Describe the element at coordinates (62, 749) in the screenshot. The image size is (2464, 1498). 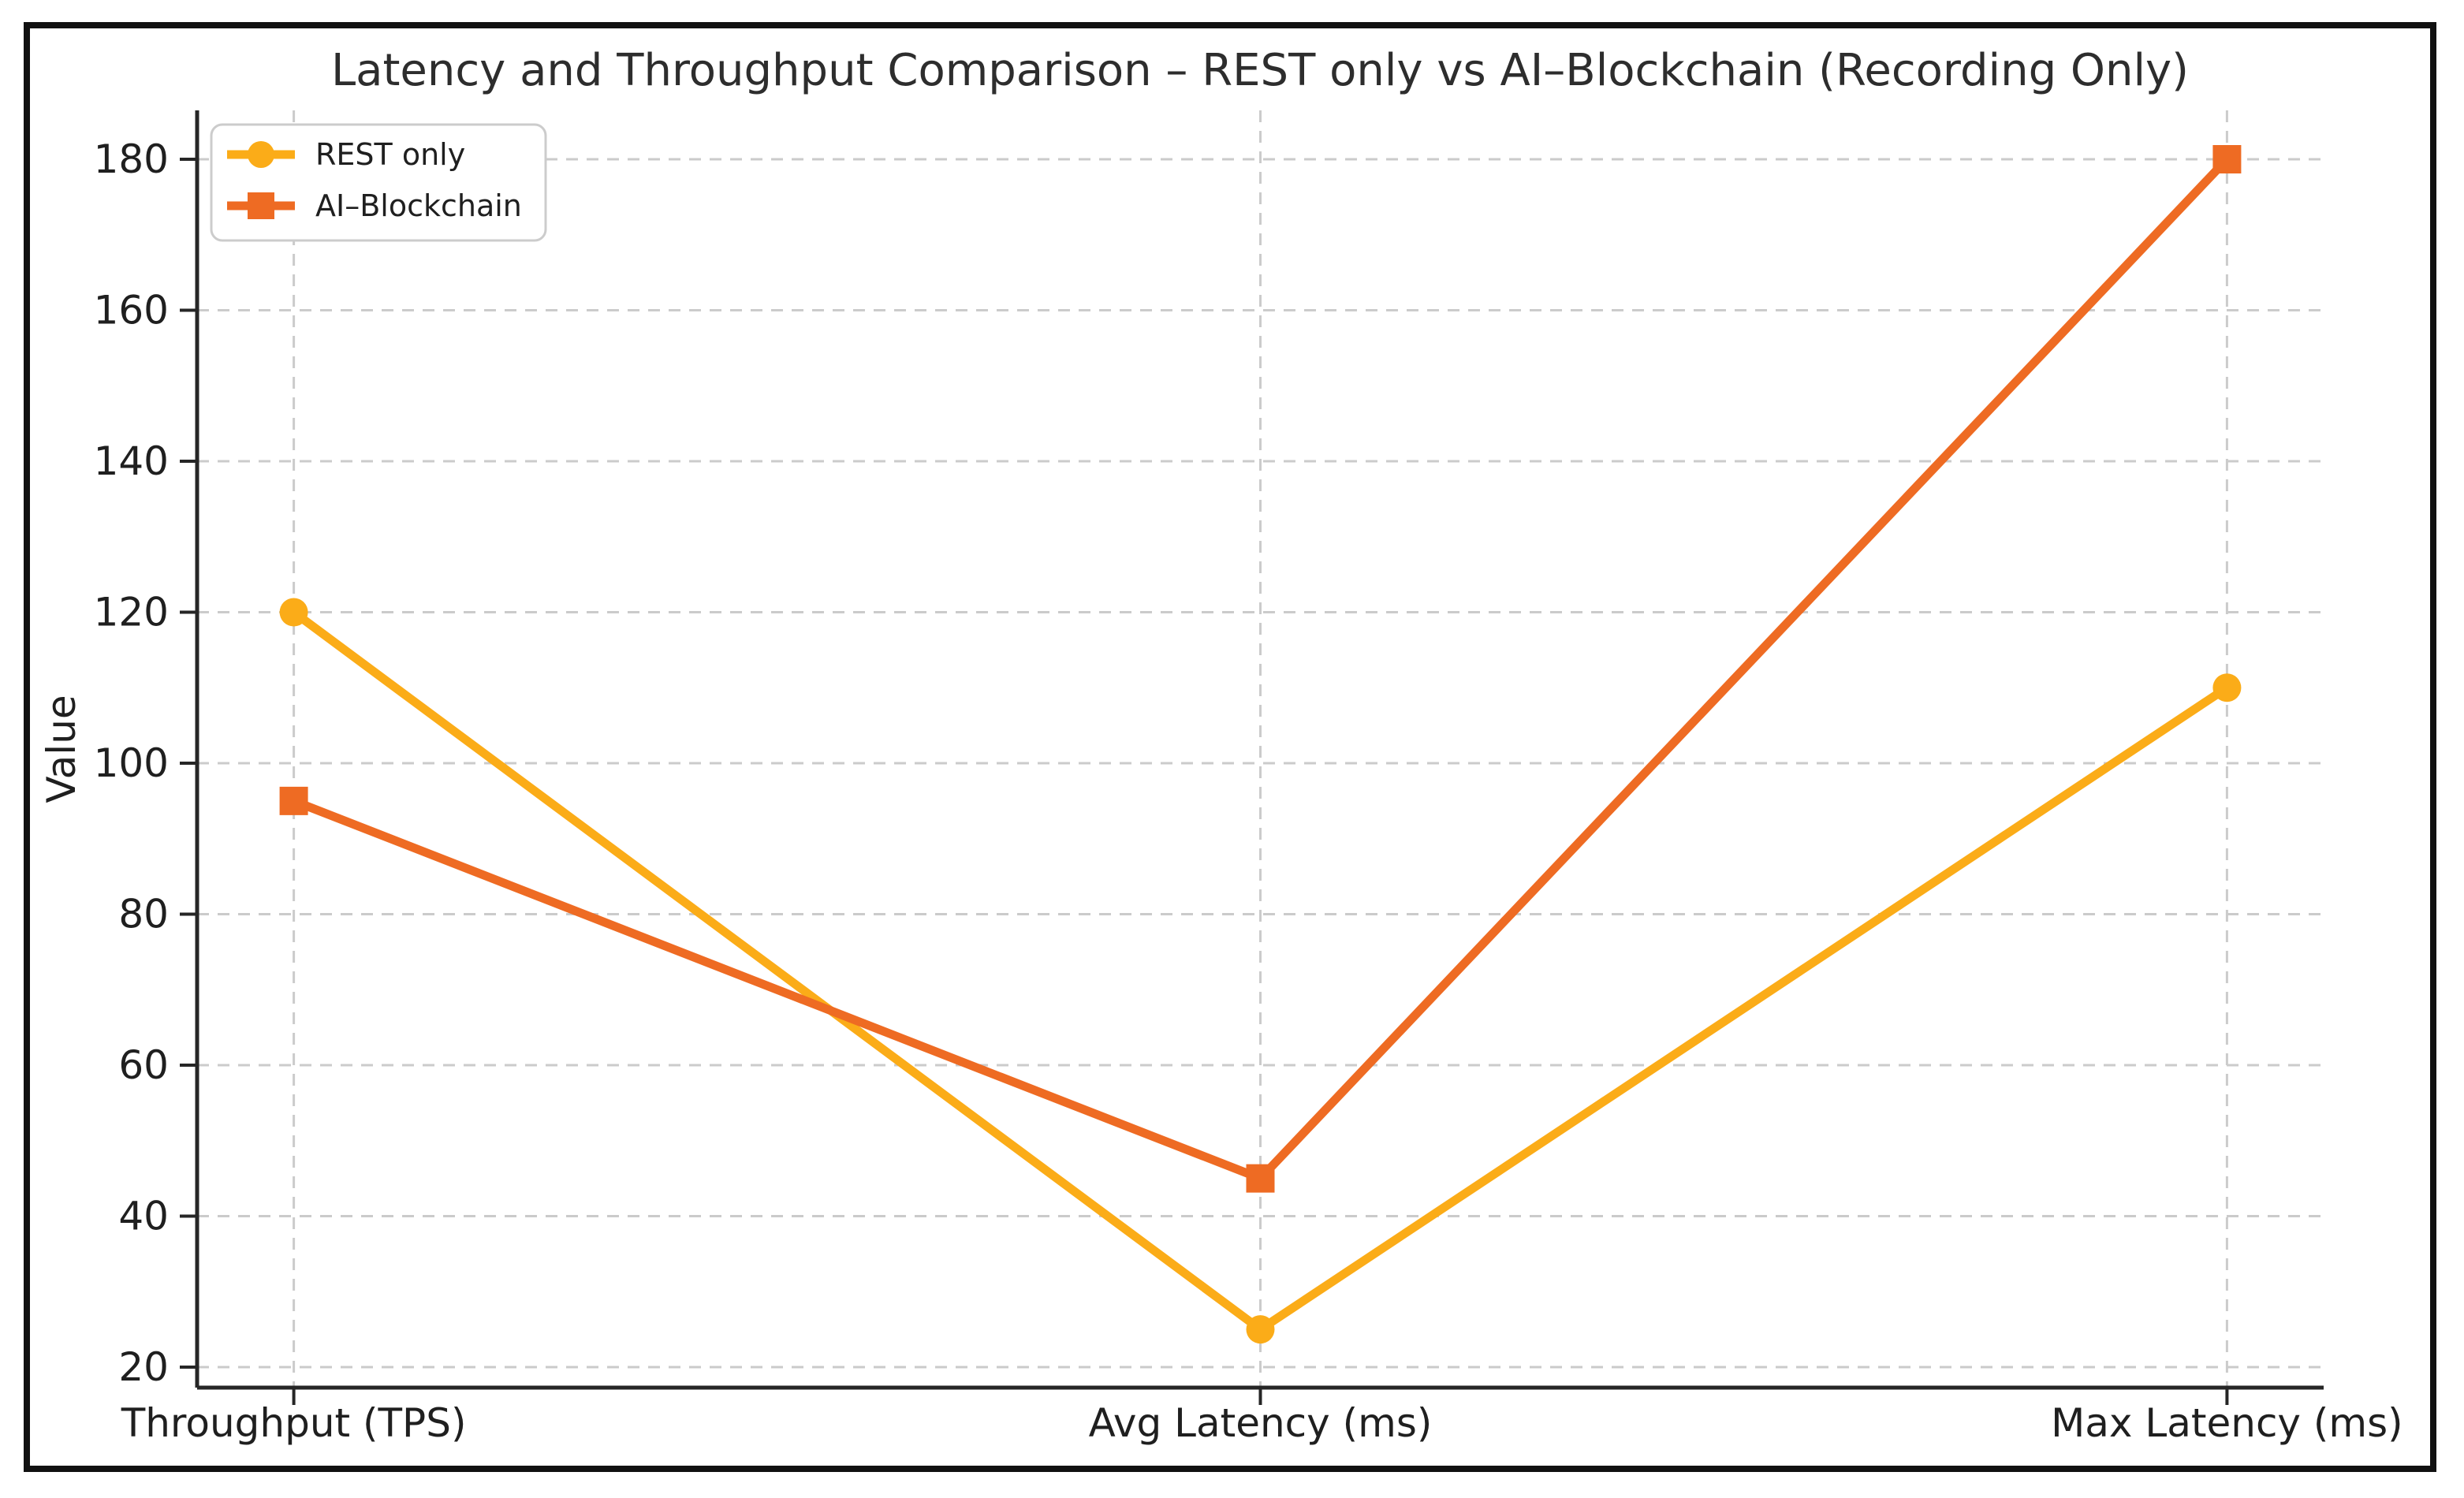
I see `y-axis-label: Value` at that location.